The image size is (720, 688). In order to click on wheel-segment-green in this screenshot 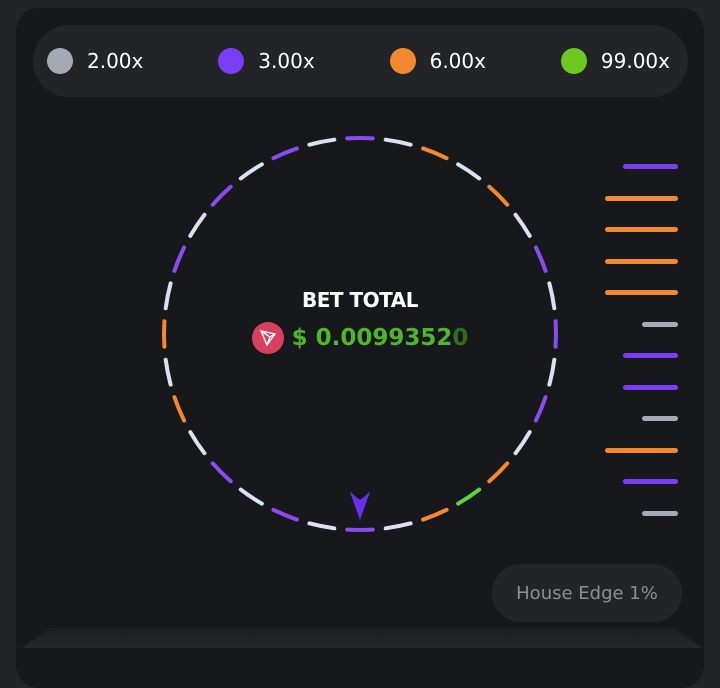, I will do `click(468, 497)`.